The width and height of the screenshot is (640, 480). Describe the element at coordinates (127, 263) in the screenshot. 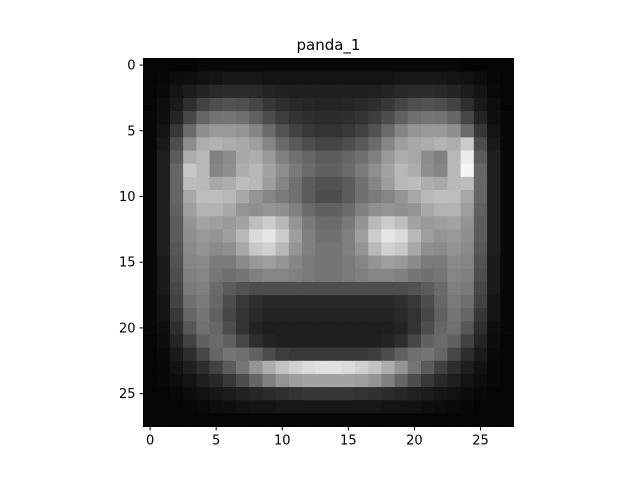

I see `y-tick-label: 15` at that location.